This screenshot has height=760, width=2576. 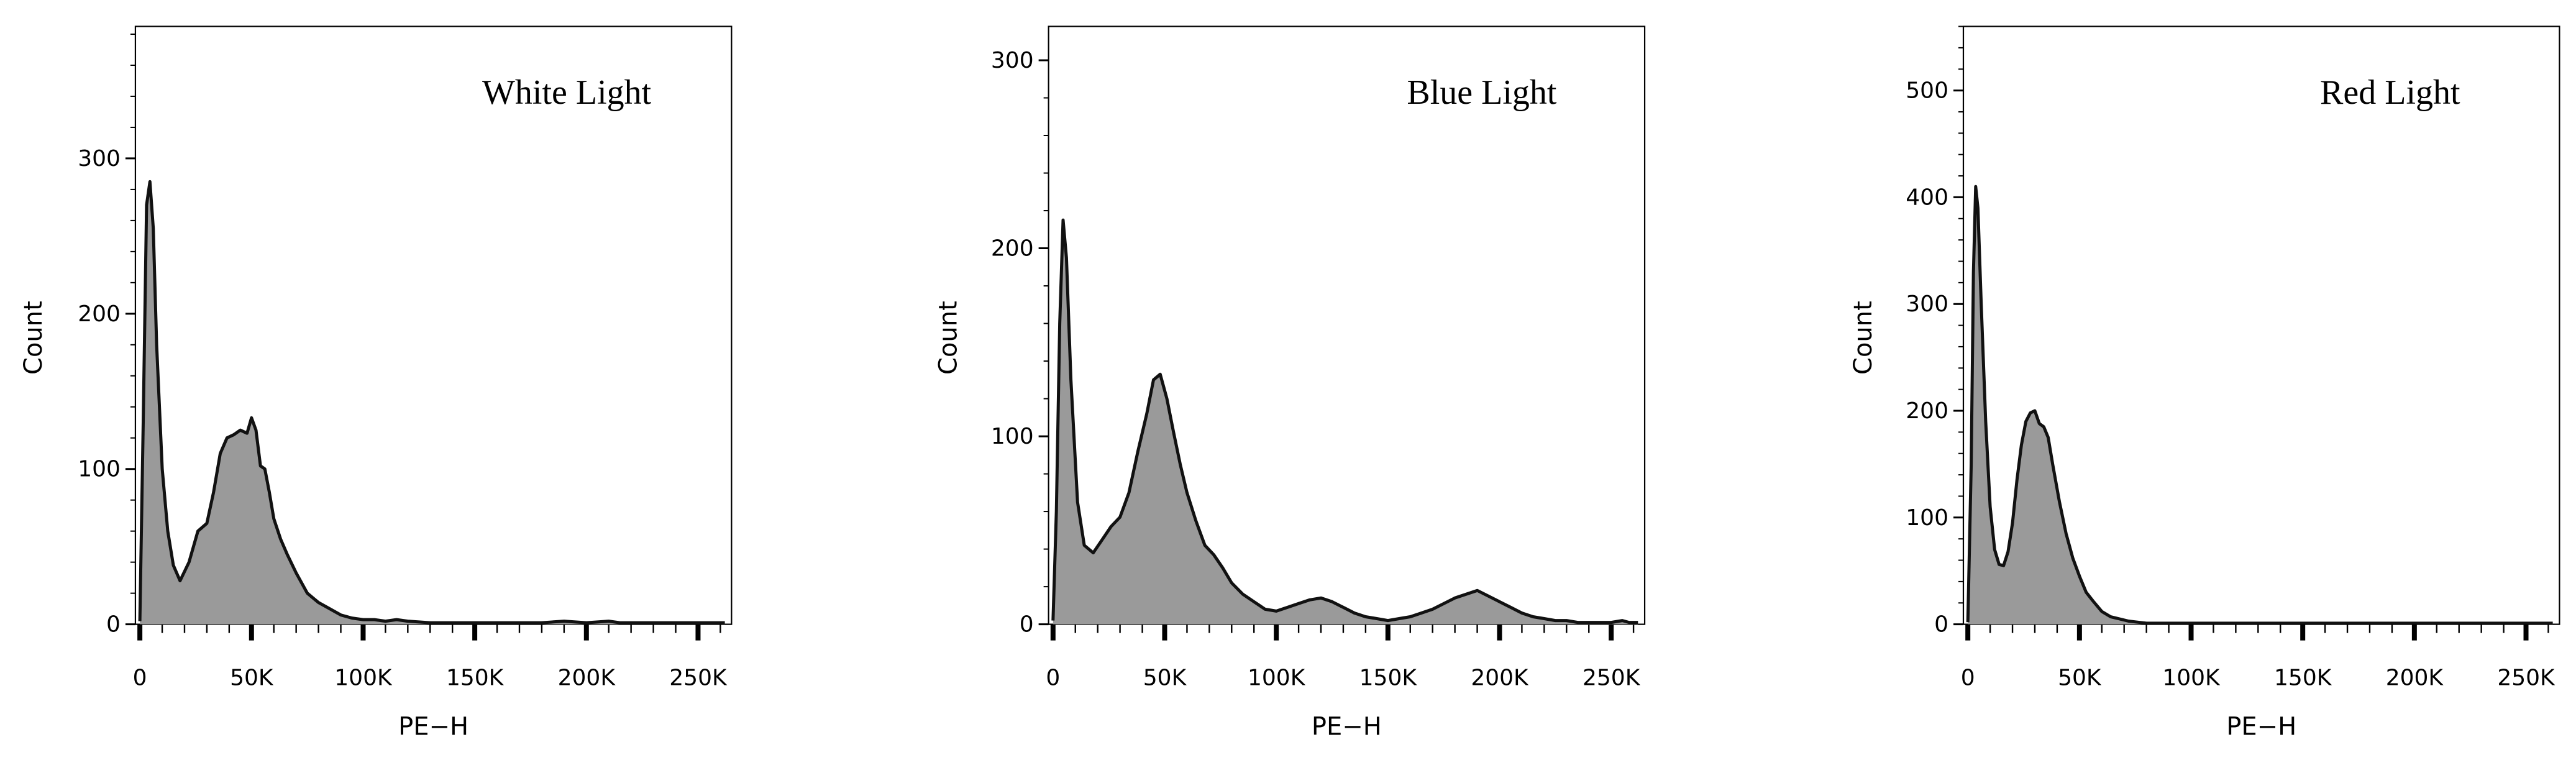 What do you see at coordinates (567, 92) in the screenshot?
I see `chart-title: White Light` at bounding box center [567, 92].